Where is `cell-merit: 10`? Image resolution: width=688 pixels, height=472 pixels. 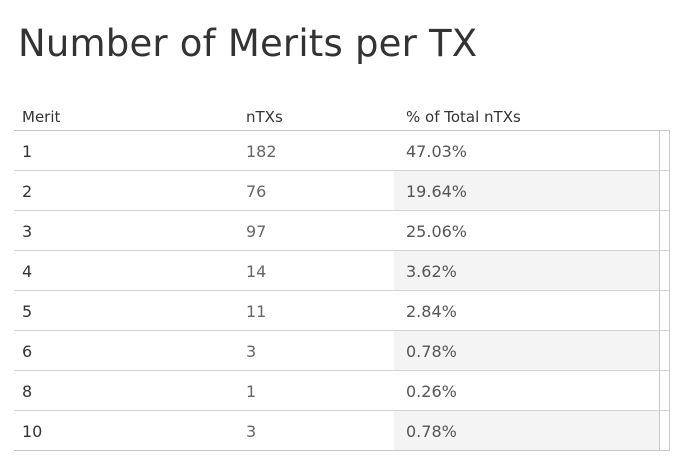 cell-merit: 10 is located at coordinates (32, 431).